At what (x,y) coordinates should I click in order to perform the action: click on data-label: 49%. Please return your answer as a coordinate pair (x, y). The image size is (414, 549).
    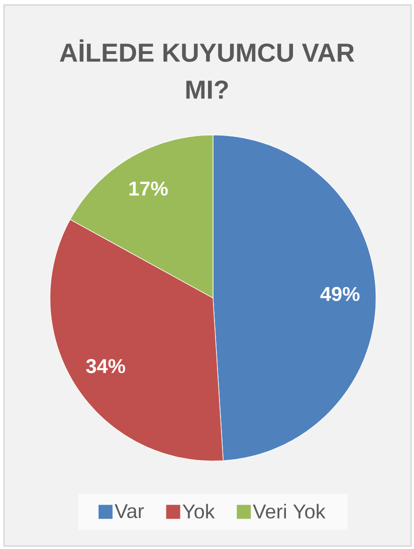
    Looking at the image, I should click on (340, 294).